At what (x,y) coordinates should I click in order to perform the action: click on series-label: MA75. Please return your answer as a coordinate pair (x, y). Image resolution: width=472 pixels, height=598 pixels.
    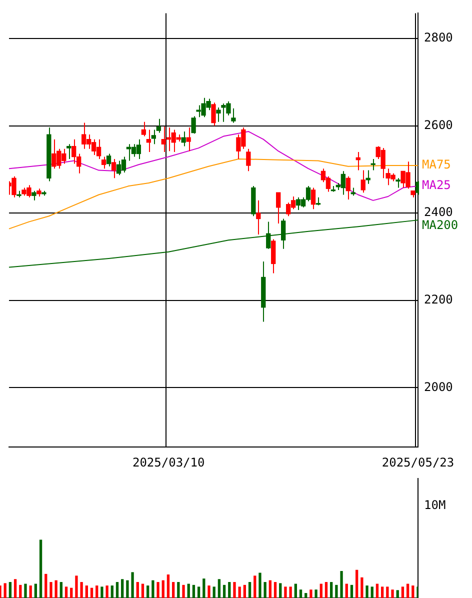
    Looking at the image, I should click on (436, 165).